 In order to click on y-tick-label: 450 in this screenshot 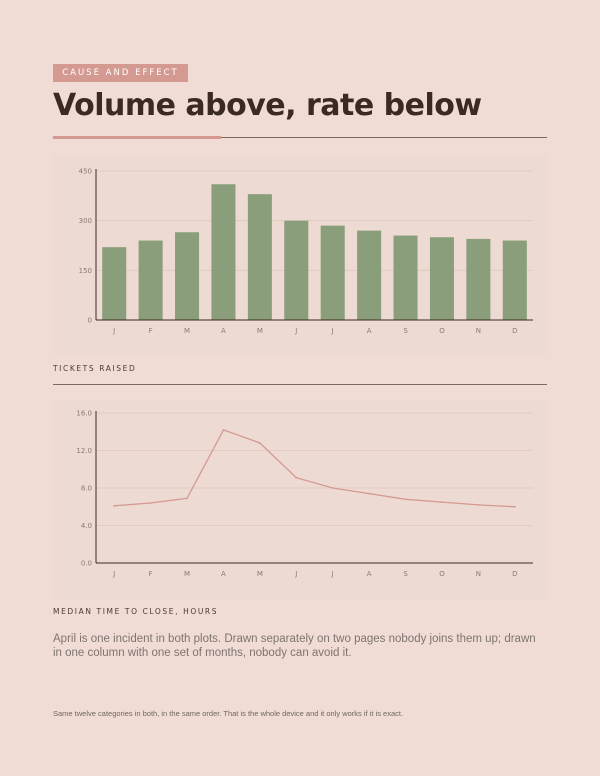, I will do `click(85, 172)`.